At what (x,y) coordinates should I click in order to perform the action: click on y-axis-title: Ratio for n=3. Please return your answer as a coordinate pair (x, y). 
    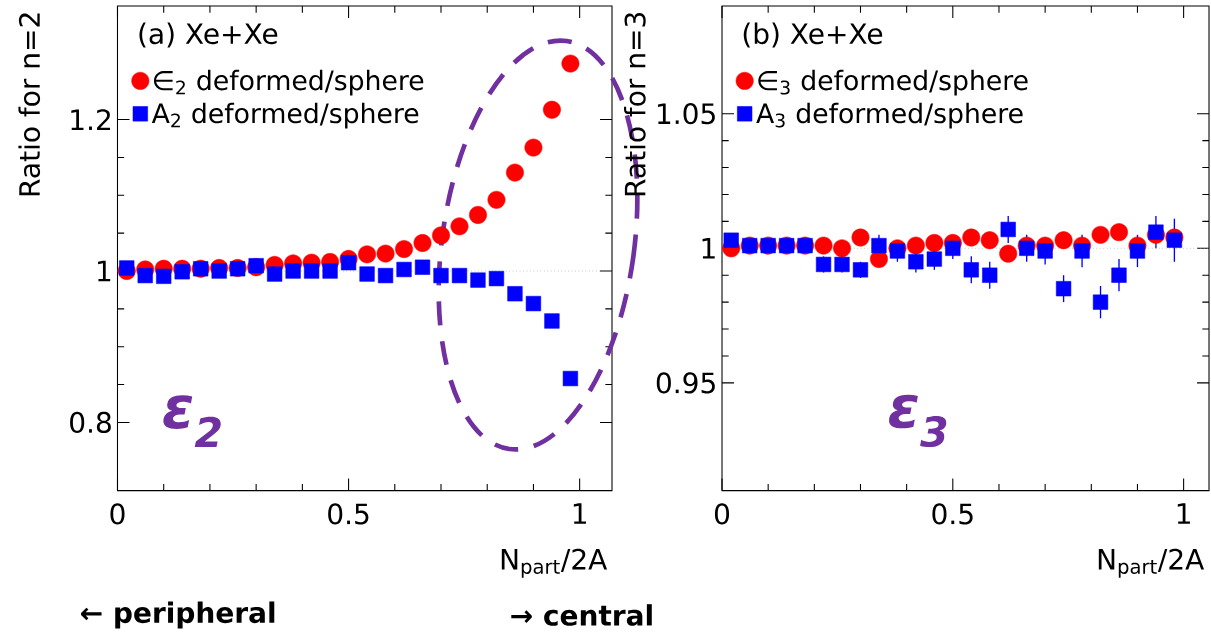
    Looking at the image, I should click on (635, 104).